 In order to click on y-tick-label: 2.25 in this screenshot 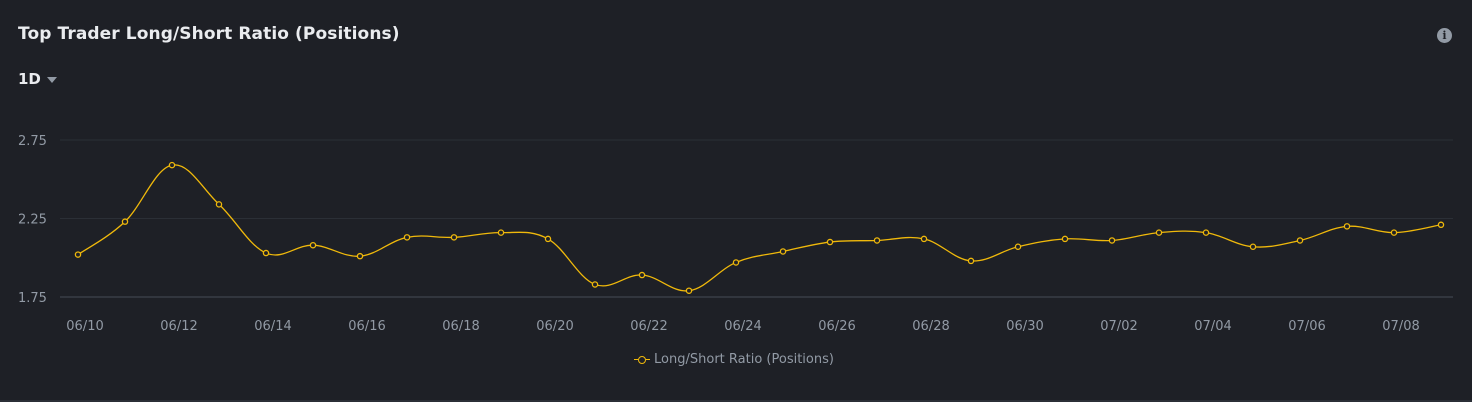, I will do `click(32, 220)`.